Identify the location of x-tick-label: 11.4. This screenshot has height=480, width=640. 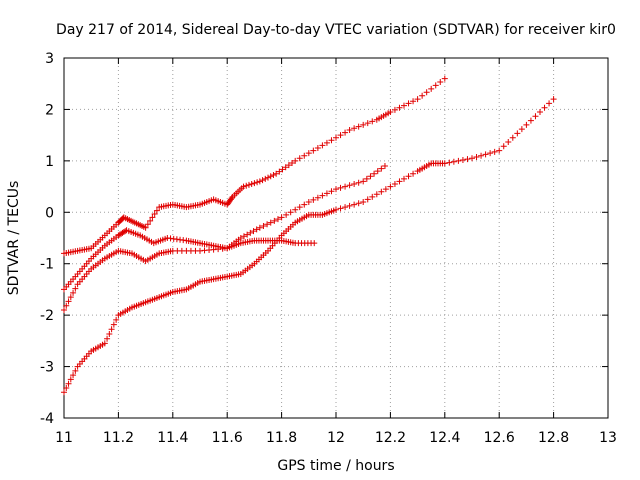
(172, 438).